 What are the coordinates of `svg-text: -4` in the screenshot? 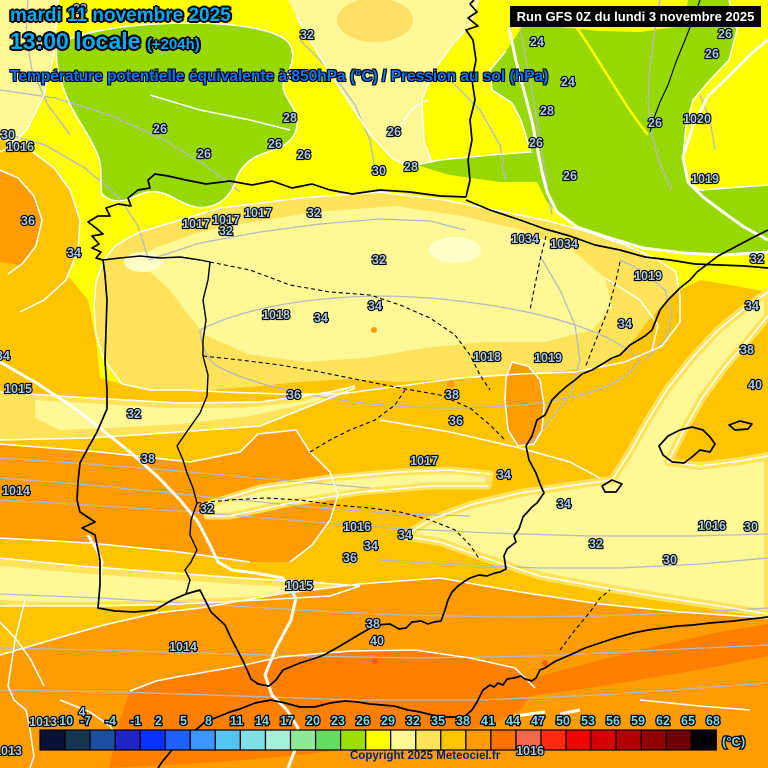 It's located at (110, 721).